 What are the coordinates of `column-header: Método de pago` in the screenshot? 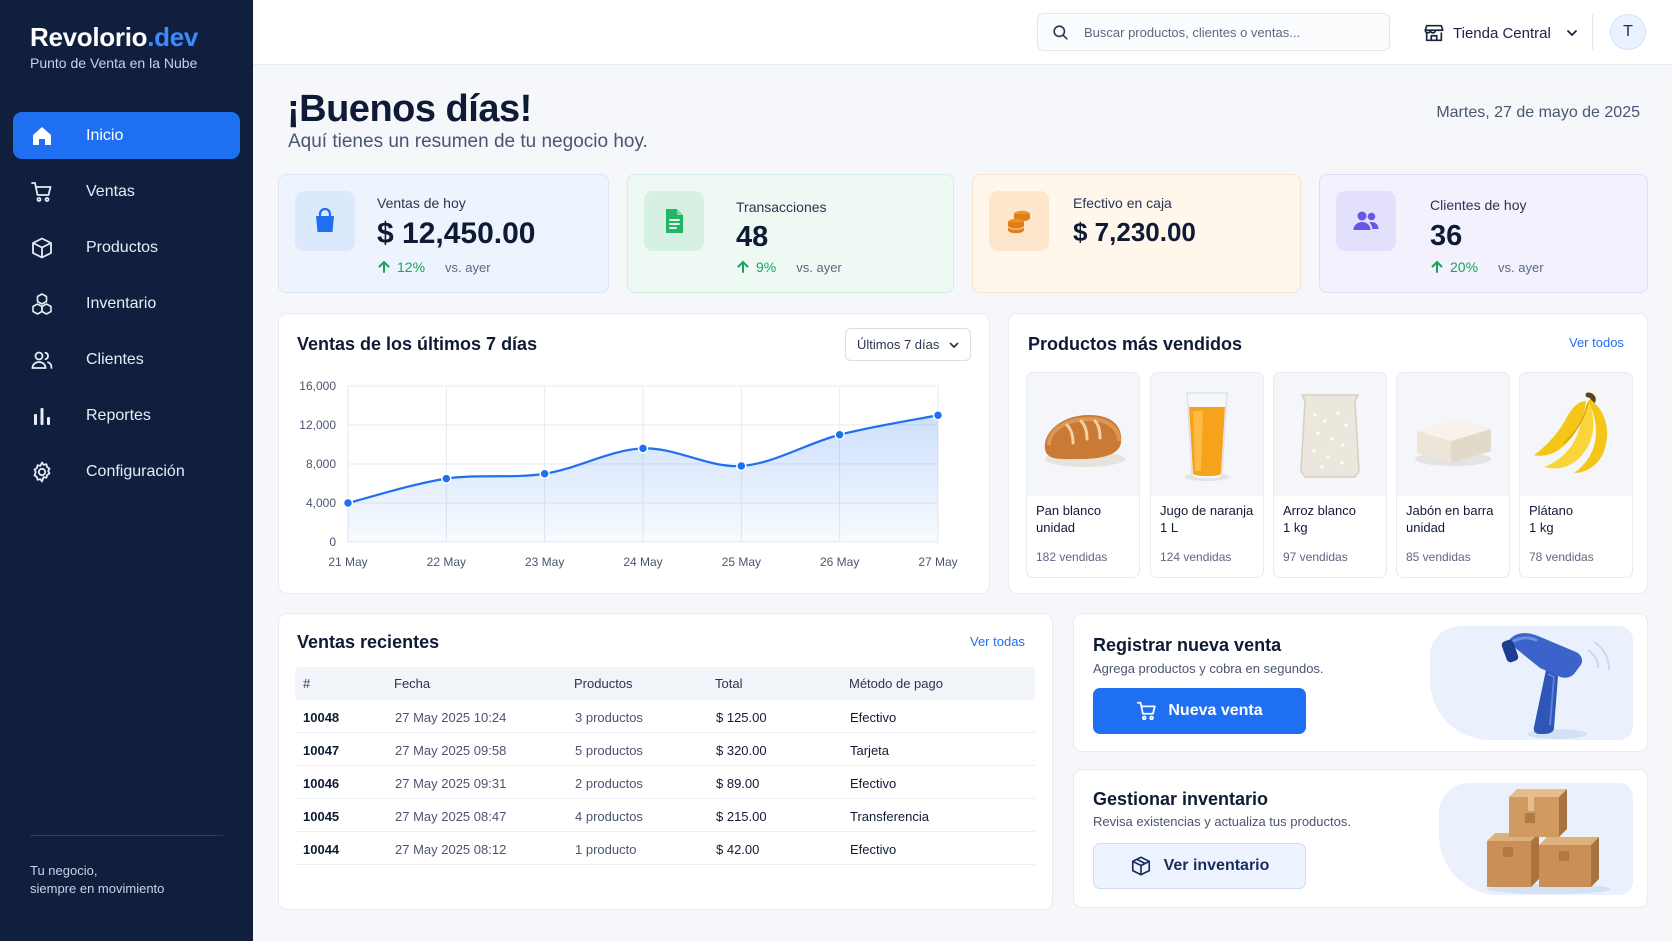 It's located at (896, 683).